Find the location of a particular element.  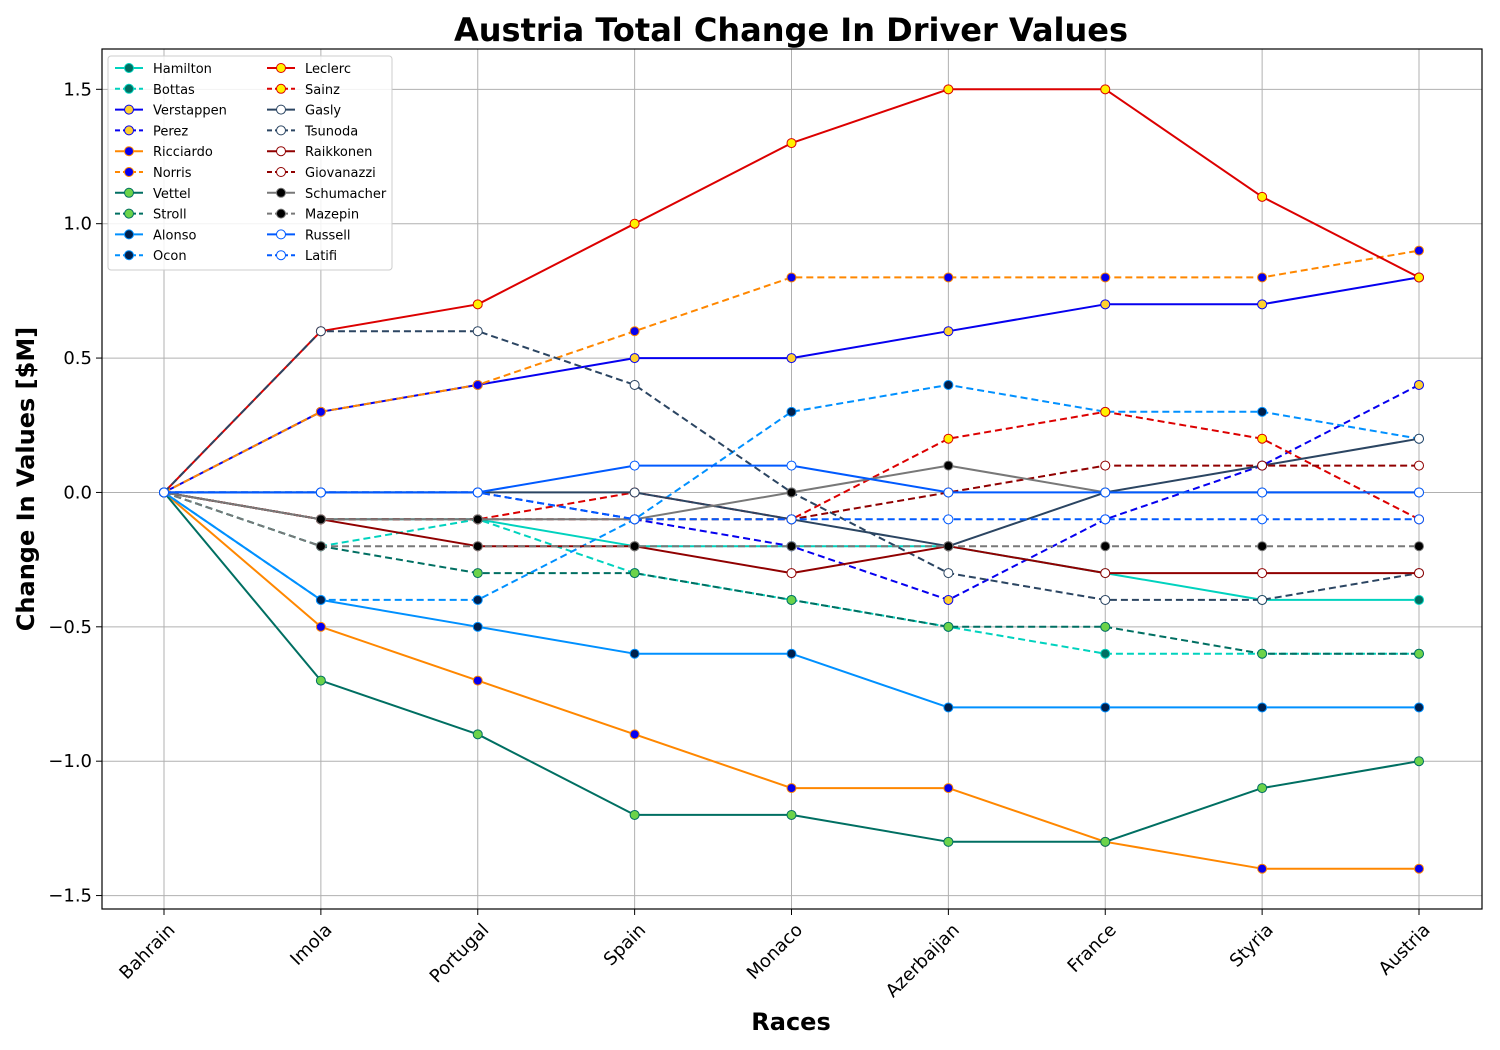

legend-label: Ocon is located at coordinates (170, 256).